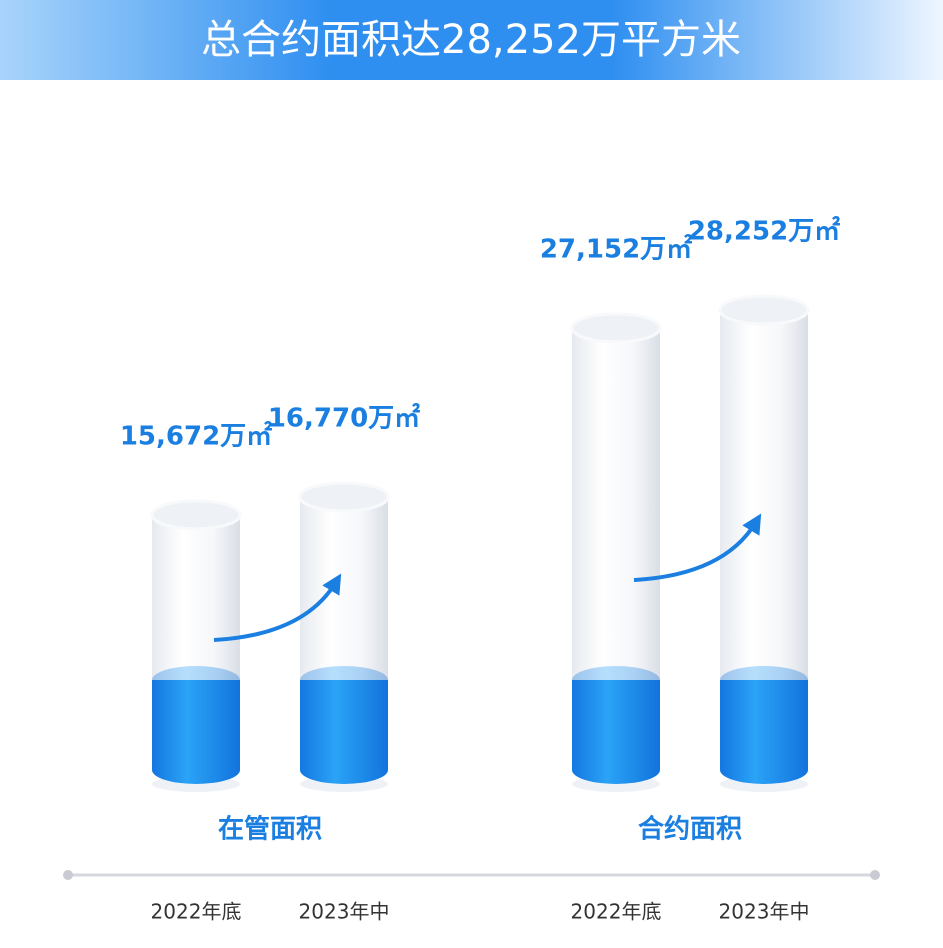 The width and height of the screenshot is (943, 948). I want to click on value-label: 28,252万㎡, so click(764, 231).